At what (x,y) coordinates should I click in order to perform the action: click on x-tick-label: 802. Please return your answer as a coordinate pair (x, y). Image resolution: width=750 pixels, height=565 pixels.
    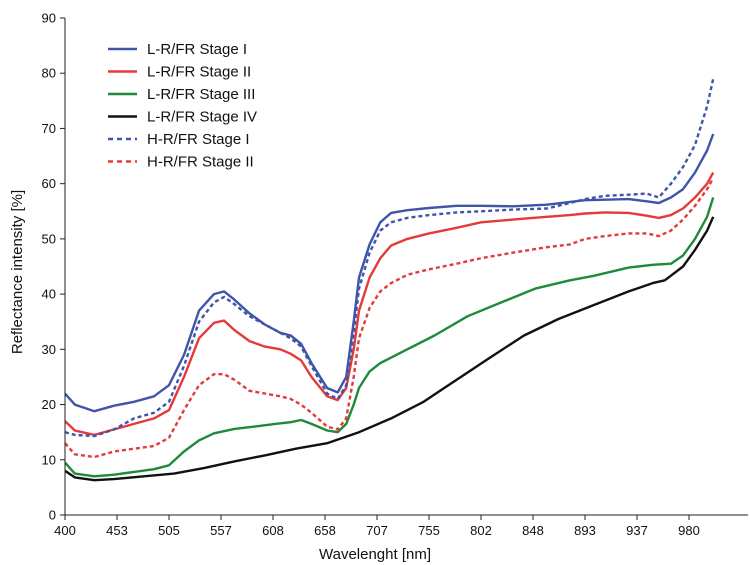
    Looking at the image, I should click on (481, 530).